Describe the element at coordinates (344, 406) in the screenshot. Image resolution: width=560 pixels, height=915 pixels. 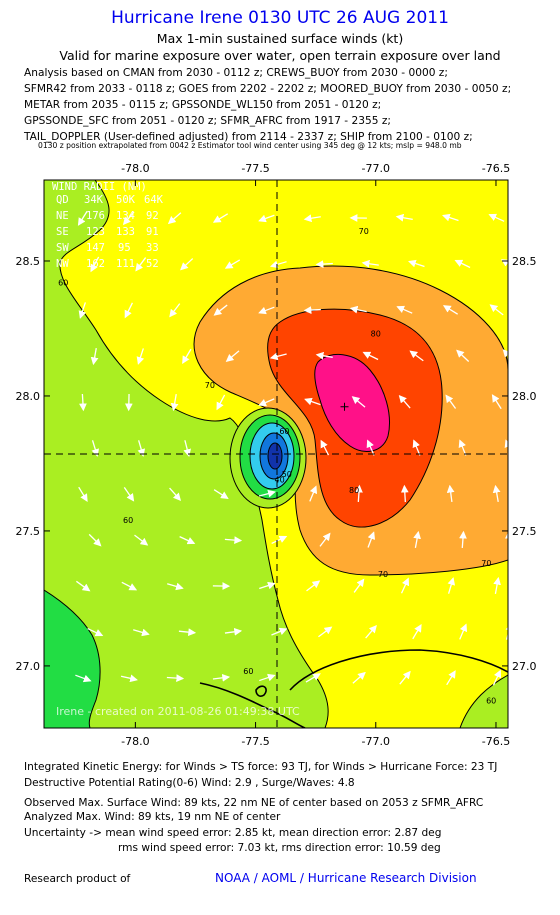
I see `max-wind-marker` at that location.